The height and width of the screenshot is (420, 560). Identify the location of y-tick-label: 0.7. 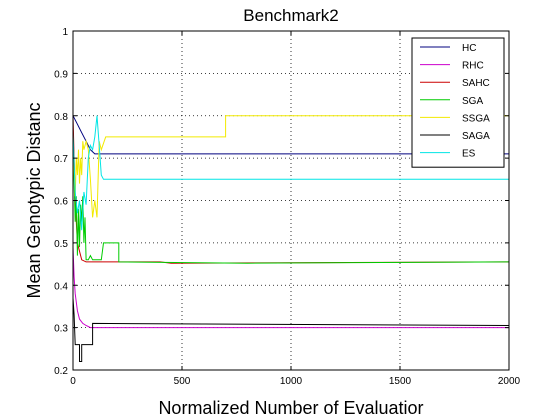
(61, 159).